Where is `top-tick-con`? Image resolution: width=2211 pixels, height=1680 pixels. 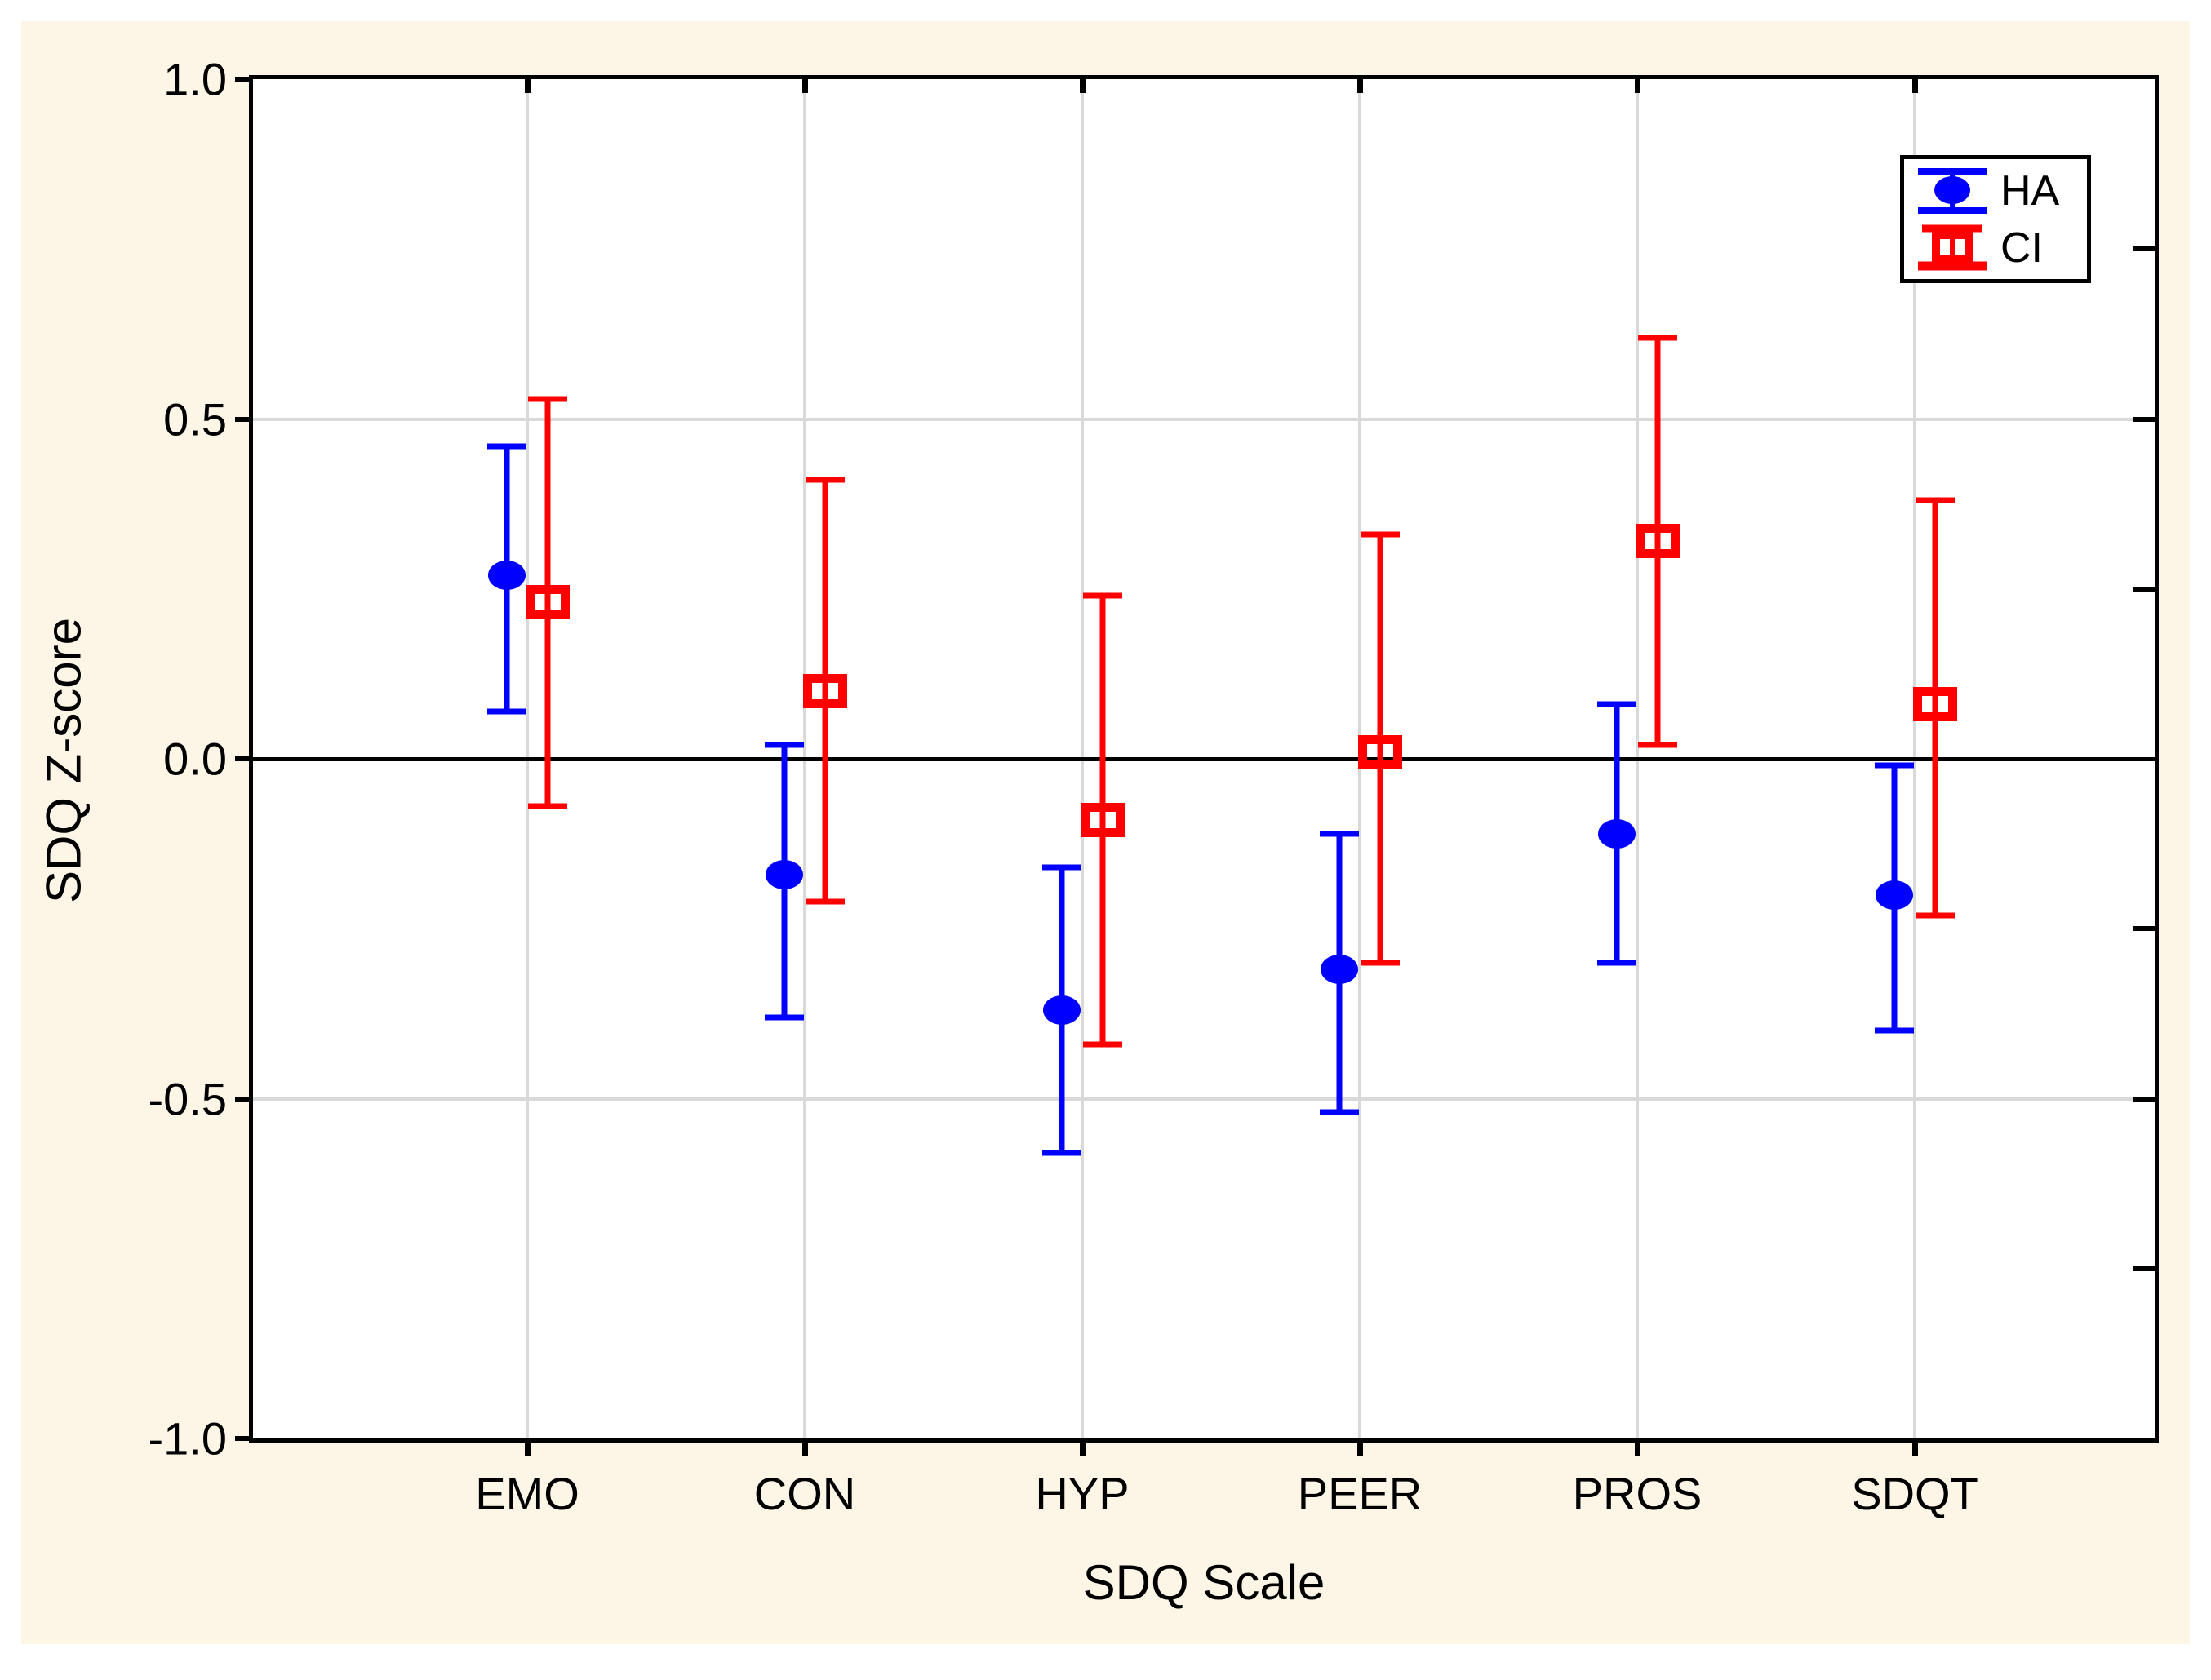 top-tick-con is located at coordinates (805, 86).